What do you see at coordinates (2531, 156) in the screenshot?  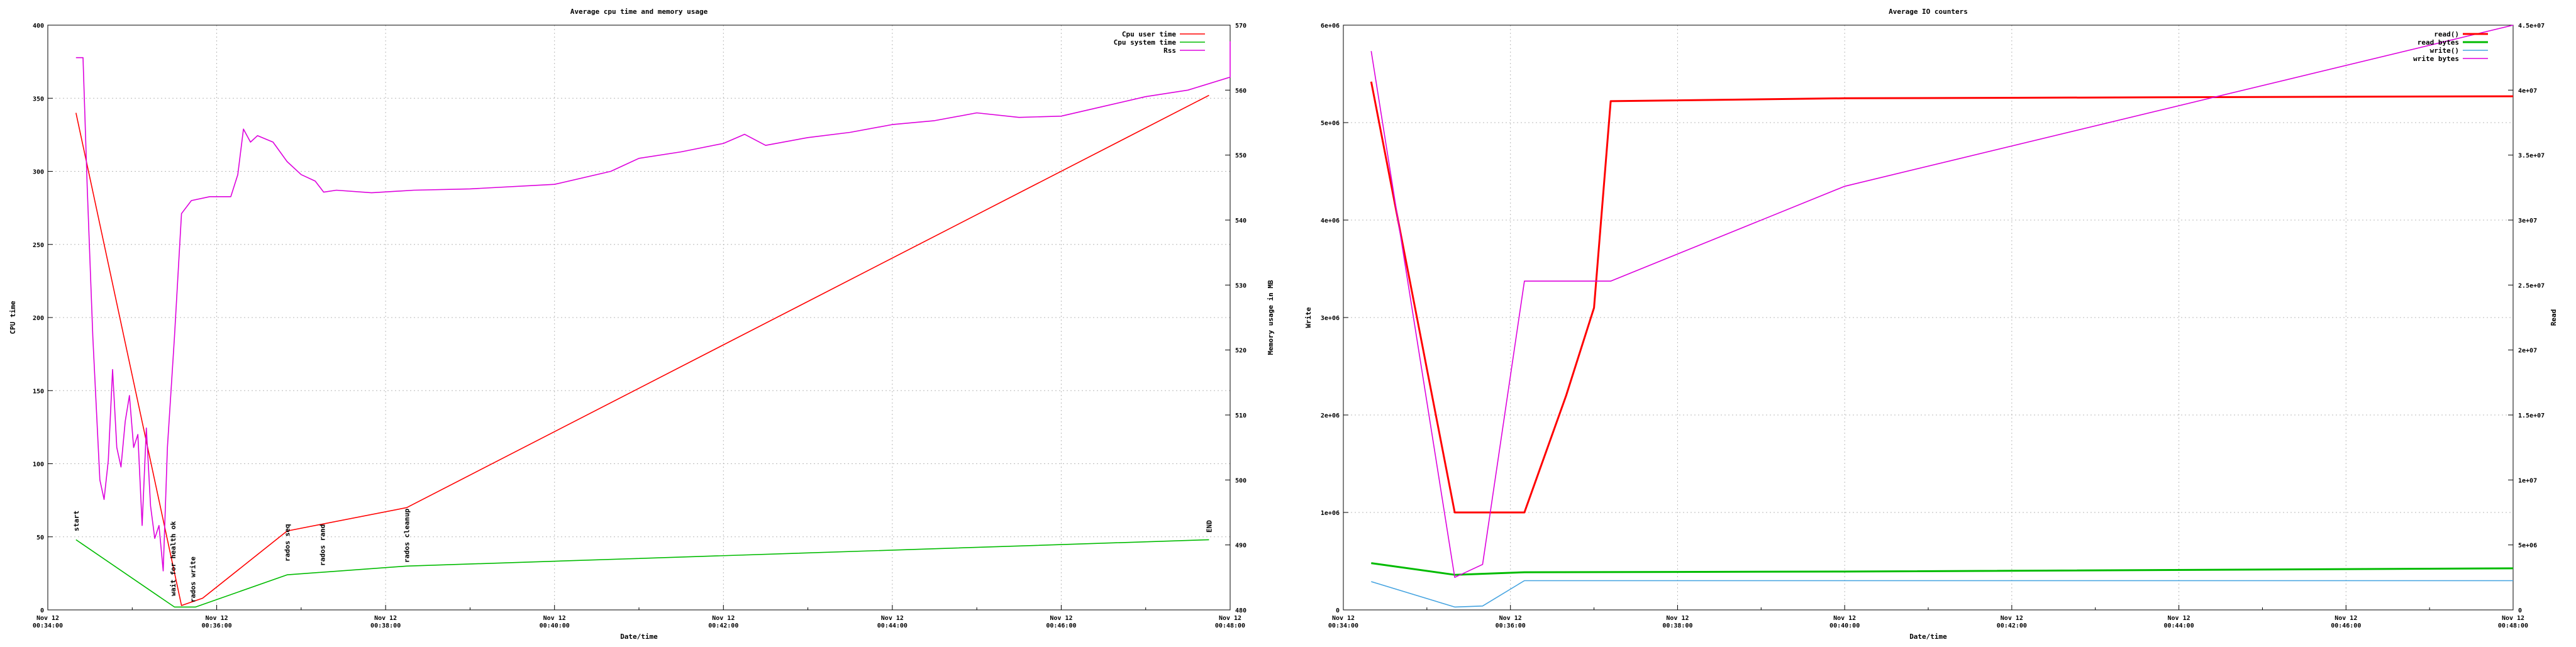 I see `y2-tick-label: 3.5e+07` at bounding box center [2531, 156].